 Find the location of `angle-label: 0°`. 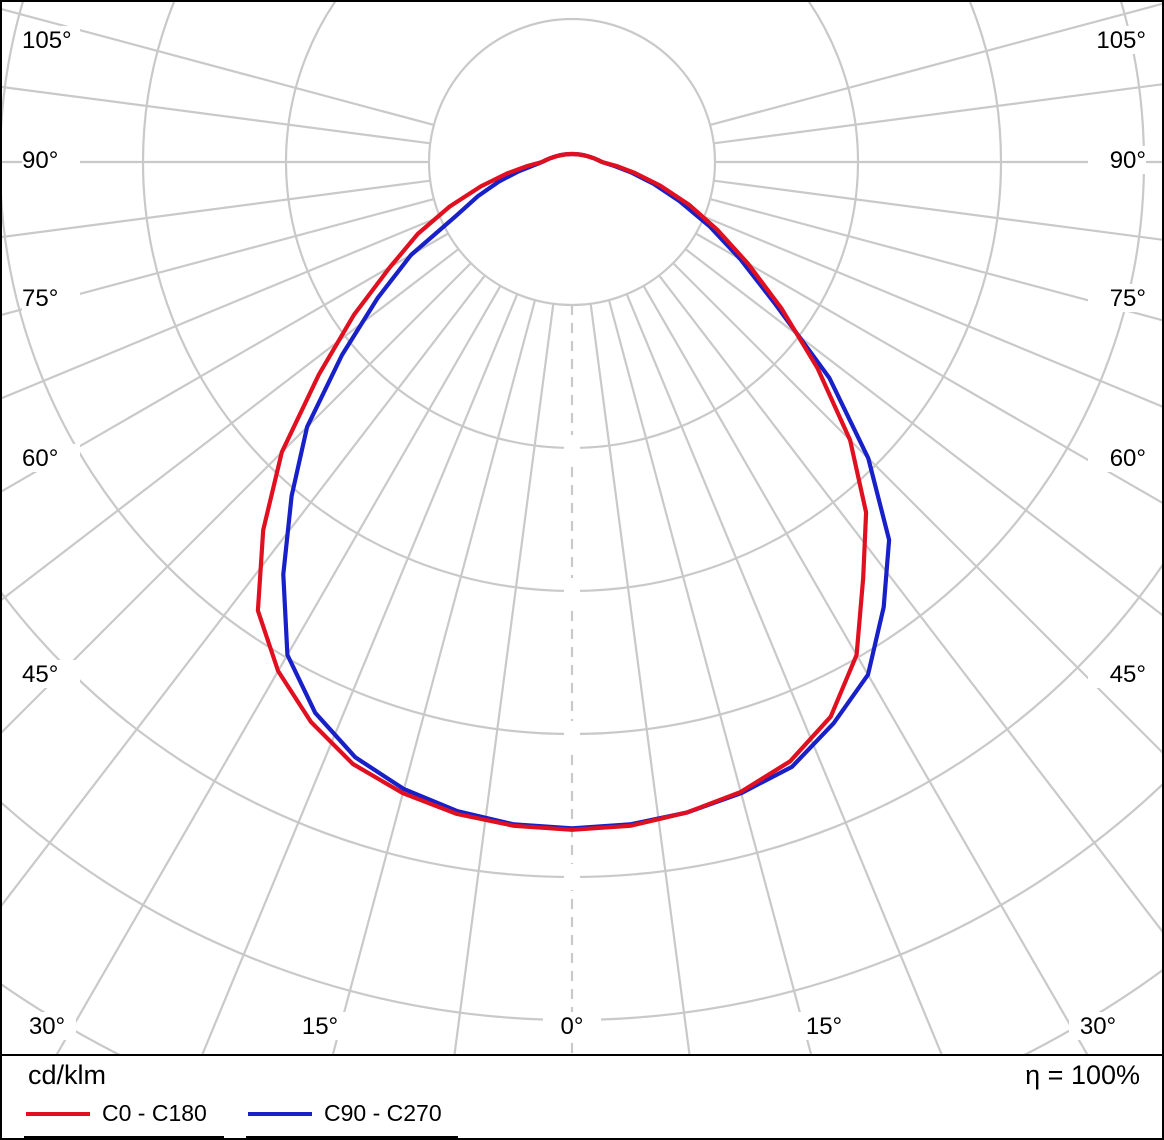

angle-label: 0° is located at coordinates (572, 1026).